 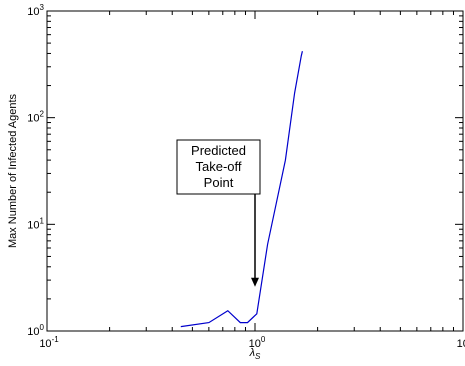 I want to click on y-tick-label: 10⁰, so click(x=35, y=330).